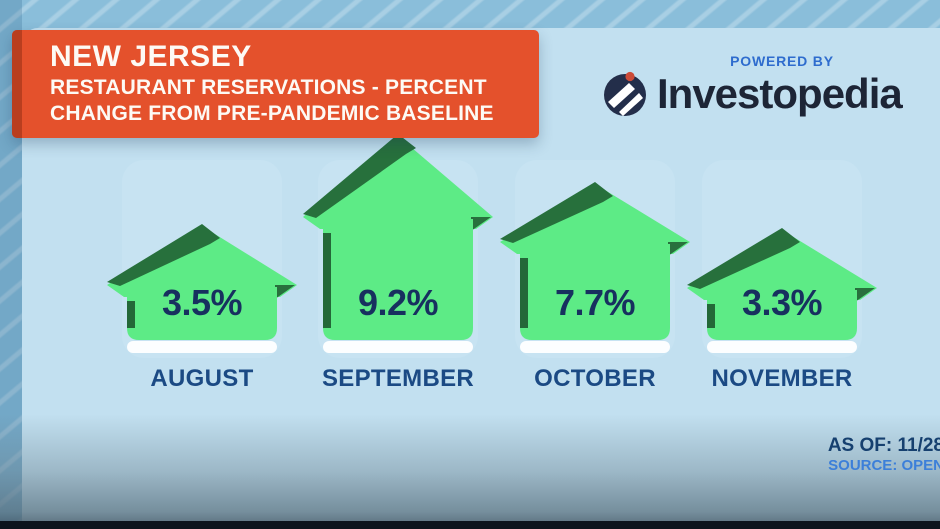 This screenshot has width=940, height=529. Describe the element at coordinates (268, 87) in the screenshot. I see `chart-subtitle-line1: RESTAURANT RESERVATIONS - PERCENT` at that location.